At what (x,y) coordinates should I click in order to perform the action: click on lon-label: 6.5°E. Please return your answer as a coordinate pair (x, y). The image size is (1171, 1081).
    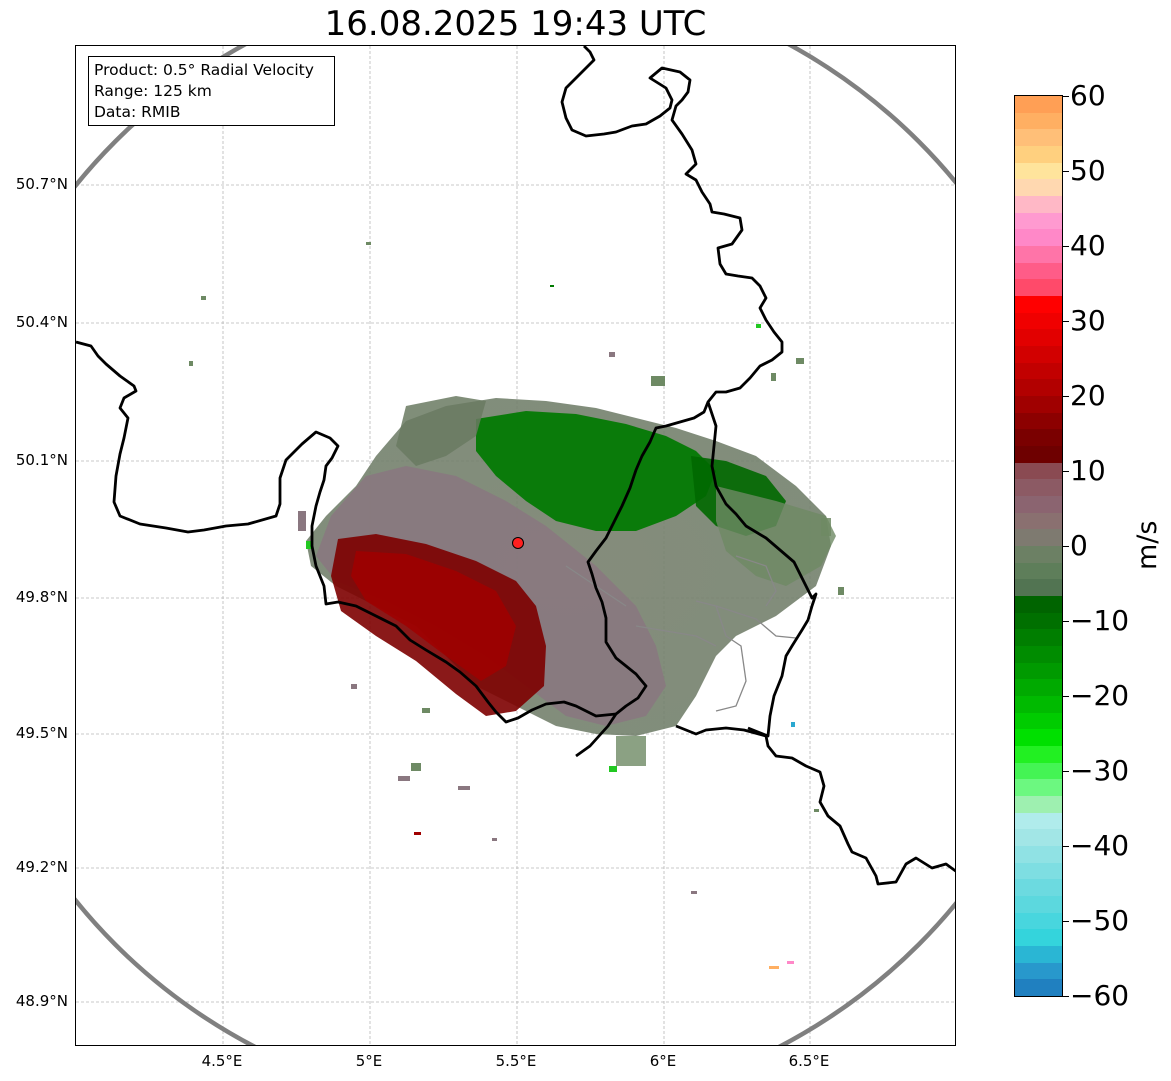
    Looking at the image, I should click on (809, 1061).